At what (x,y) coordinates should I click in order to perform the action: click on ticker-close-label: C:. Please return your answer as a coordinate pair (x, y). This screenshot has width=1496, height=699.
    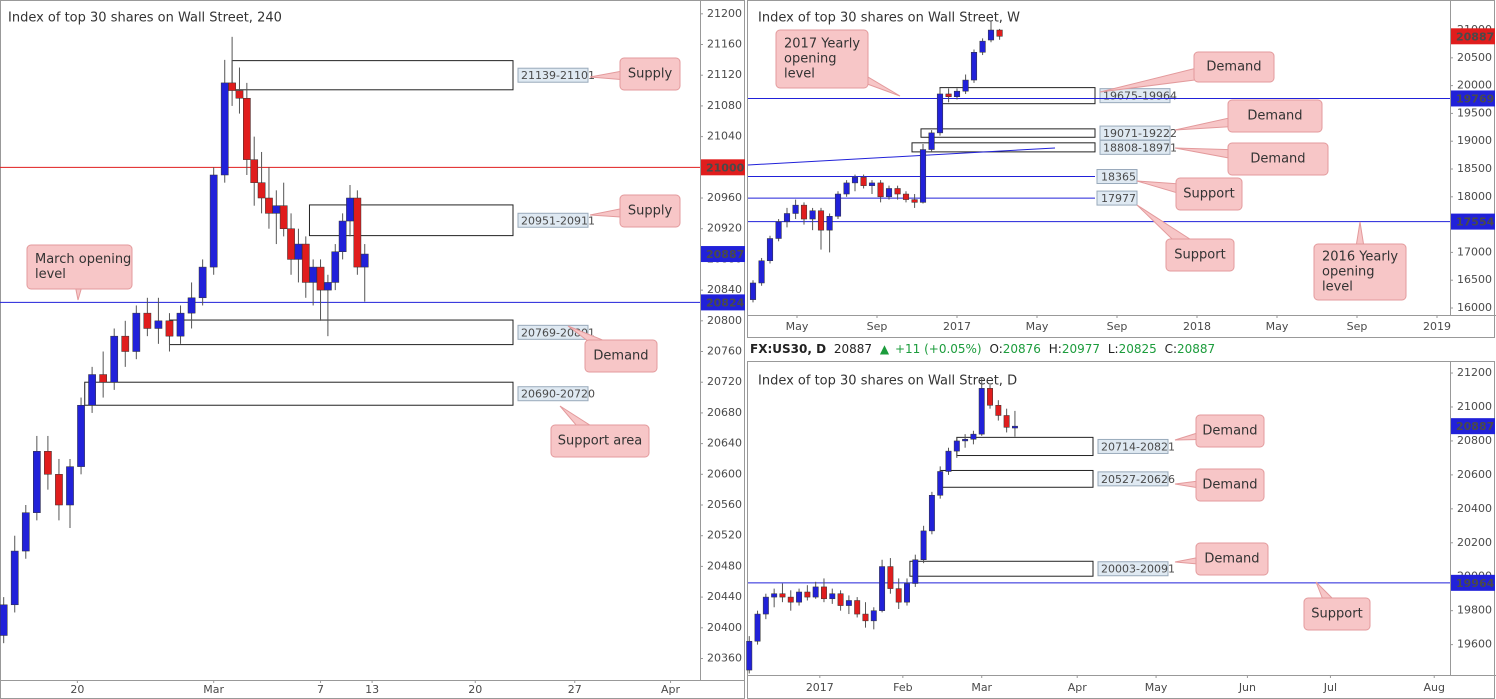
    Looking at the image, I should click on (1171, 349).